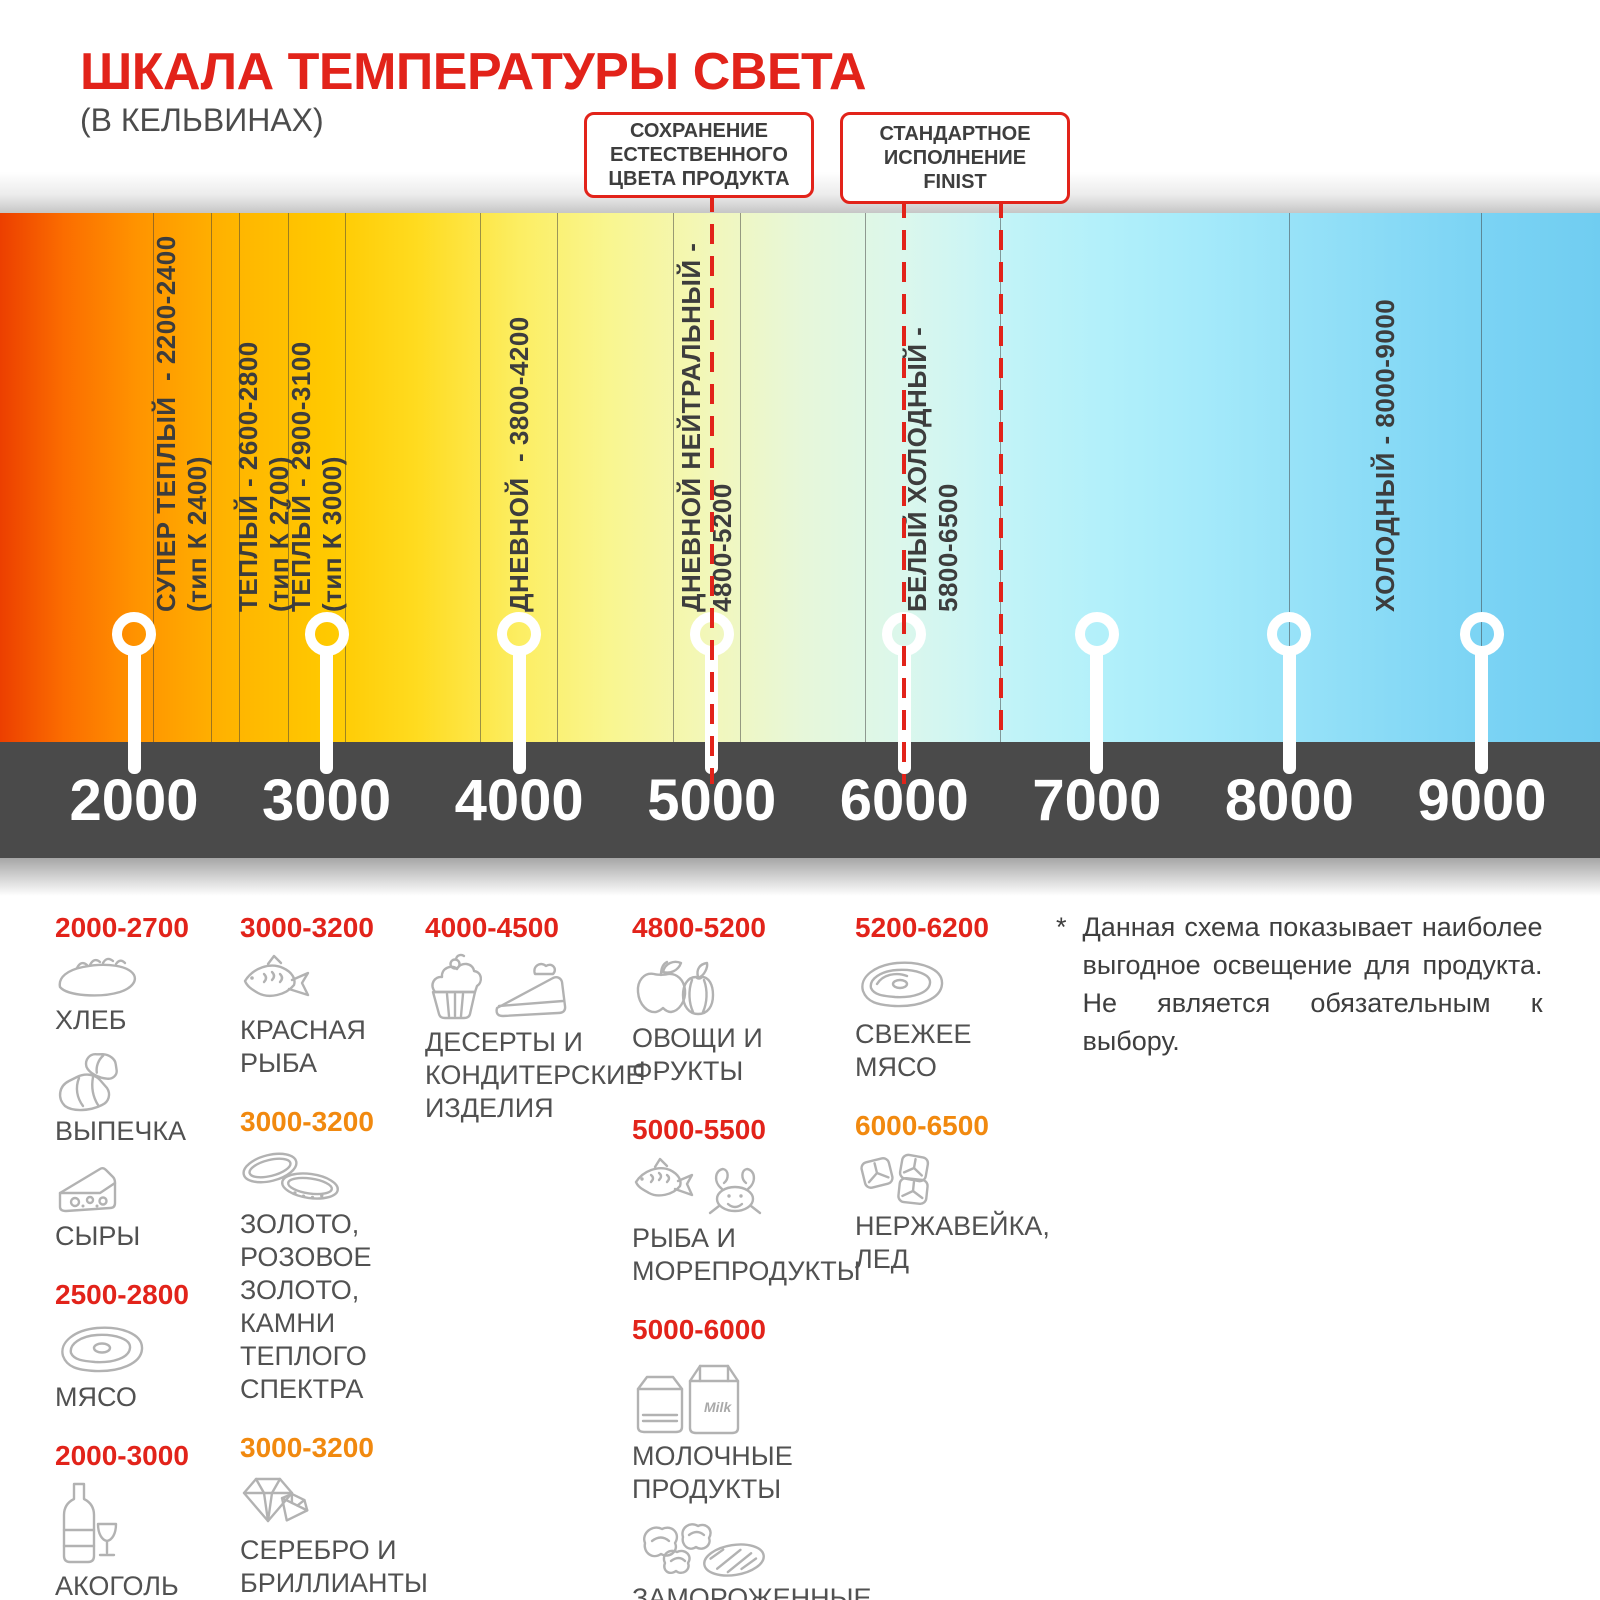 The height and width of the screenshot is (1600, 1600). What do you see at coordinates (922, 927) in the screenshot?
I see `category-range: 5200-6200` at bounding box center [922, 927].